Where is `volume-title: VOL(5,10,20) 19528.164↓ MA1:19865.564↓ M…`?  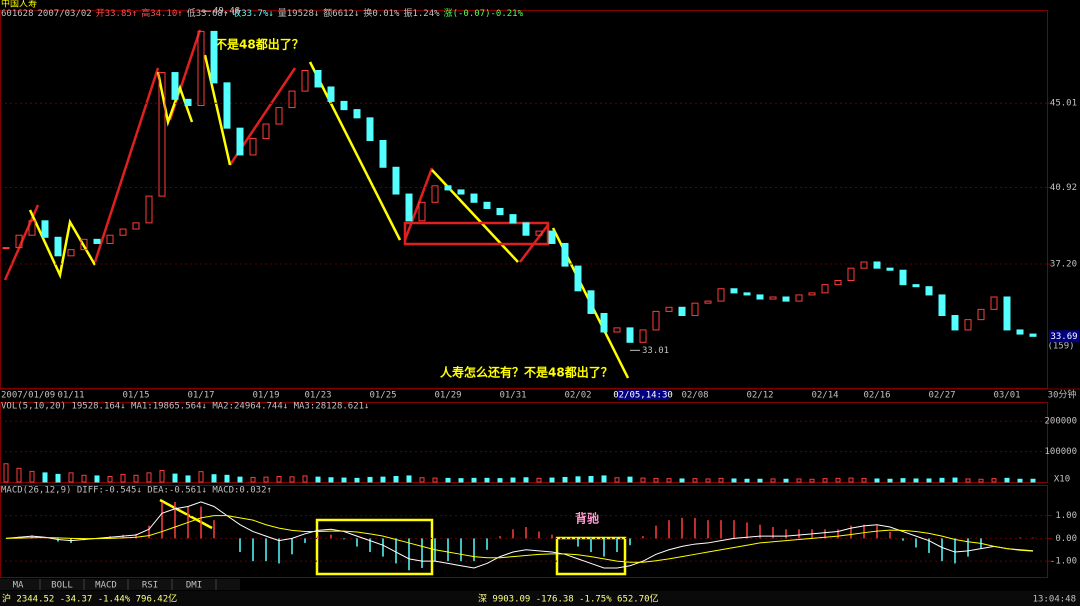 volume-title: VOL(5,10,20) 19528.164↓ MA1:19865.564↓ M… is located at coordinates (185, 407).